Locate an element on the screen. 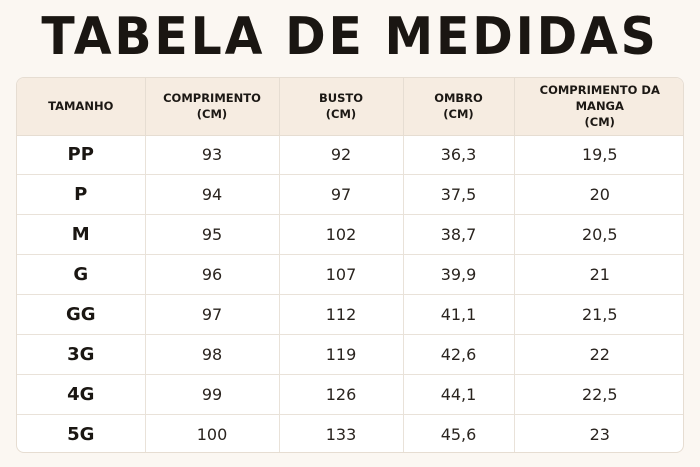 Image resolution: width=700 pixels, height=467 pixels. header-comprimento: COMPRIMENTO (CM) is located at coordinates (212, 107).